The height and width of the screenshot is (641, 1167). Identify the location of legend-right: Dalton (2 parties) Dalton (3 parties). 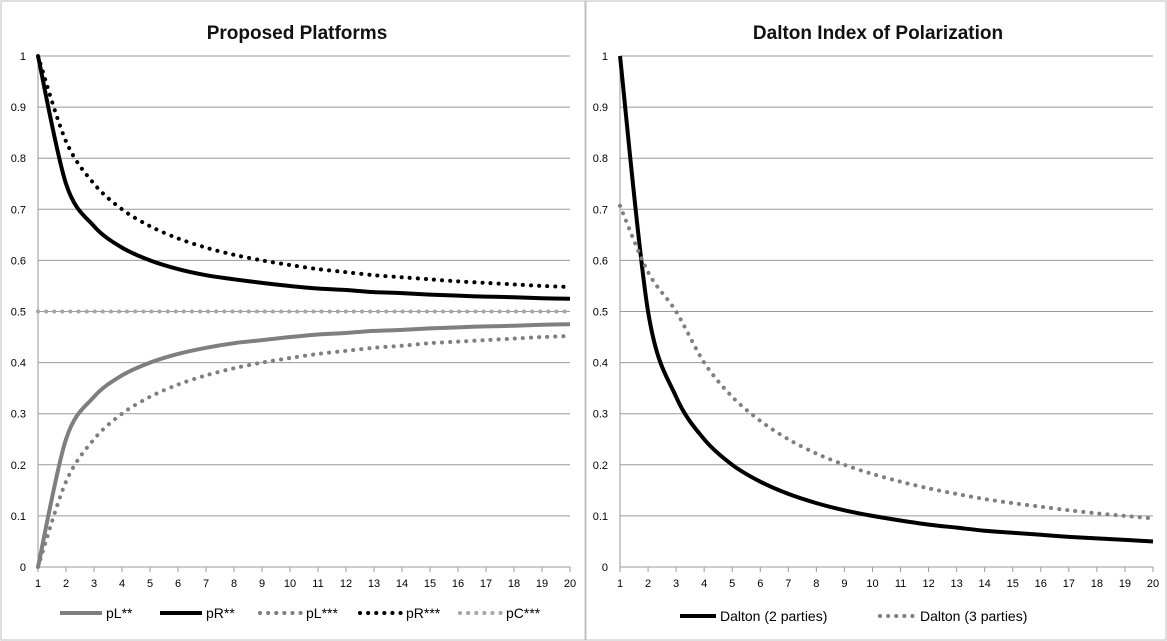
(853, 616).